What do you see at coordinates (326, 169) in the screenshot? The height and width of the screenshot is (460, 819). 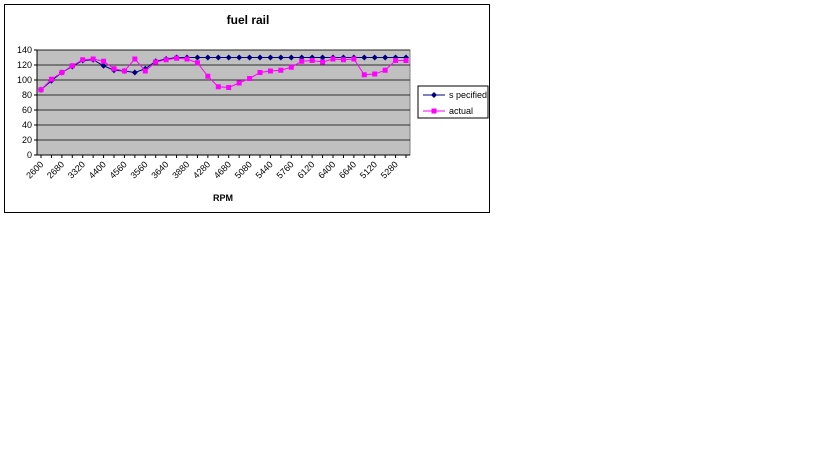 I see `x-tick-label: 6400` at bounding box center [326, 169].